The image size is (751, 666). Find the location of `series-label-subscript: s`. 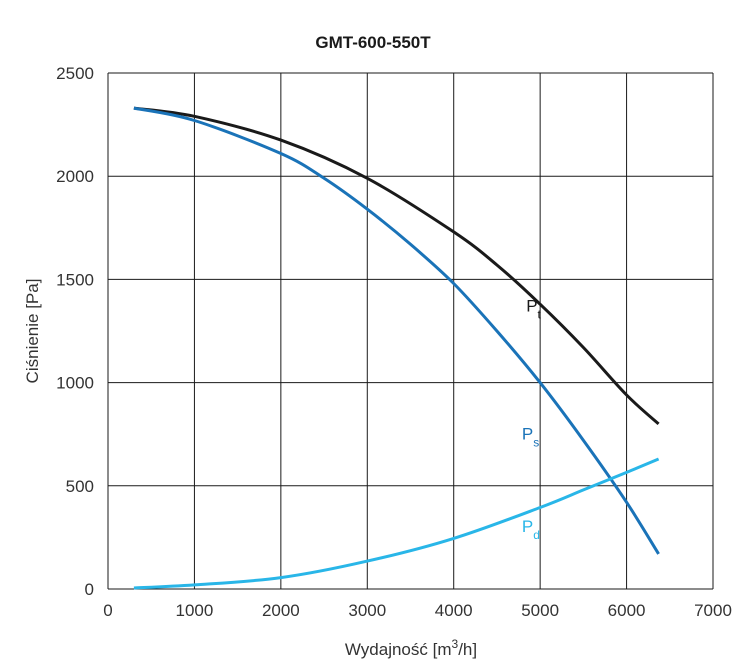

series-label-subscript: s is located at coordinates (536, 442).